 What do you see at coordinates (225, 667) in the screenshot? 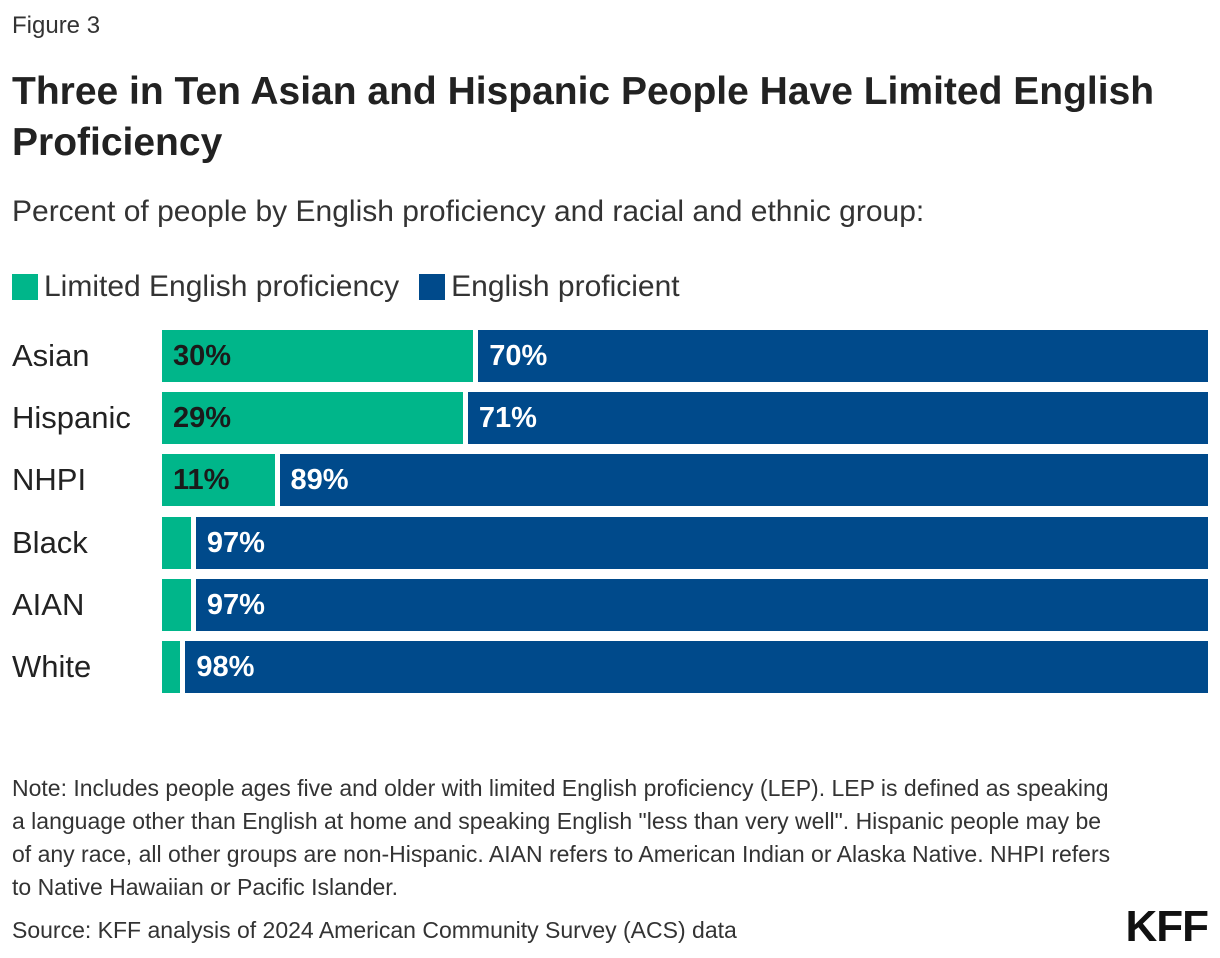
I see `data-label-white-english-proficient: 98%` at bounding box center [225, 667].